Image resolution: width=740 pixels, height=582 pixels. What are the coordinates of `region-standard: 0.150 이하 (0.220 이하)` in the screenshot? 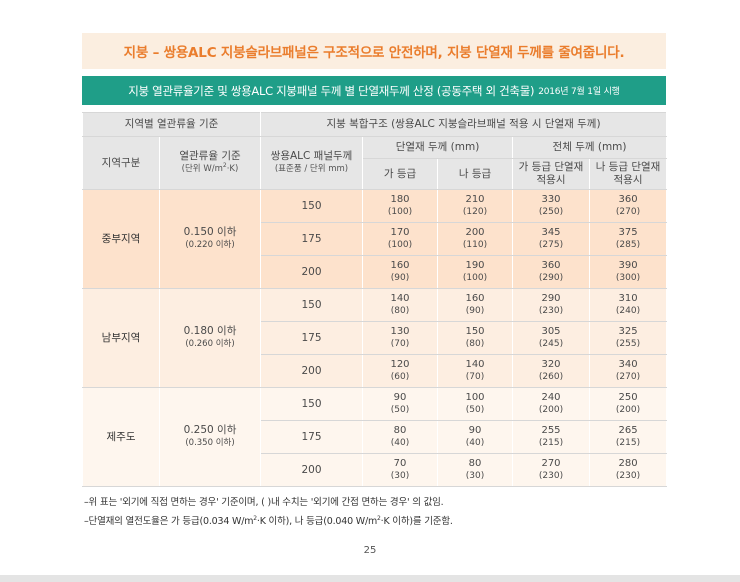 It's located at (210, 239).